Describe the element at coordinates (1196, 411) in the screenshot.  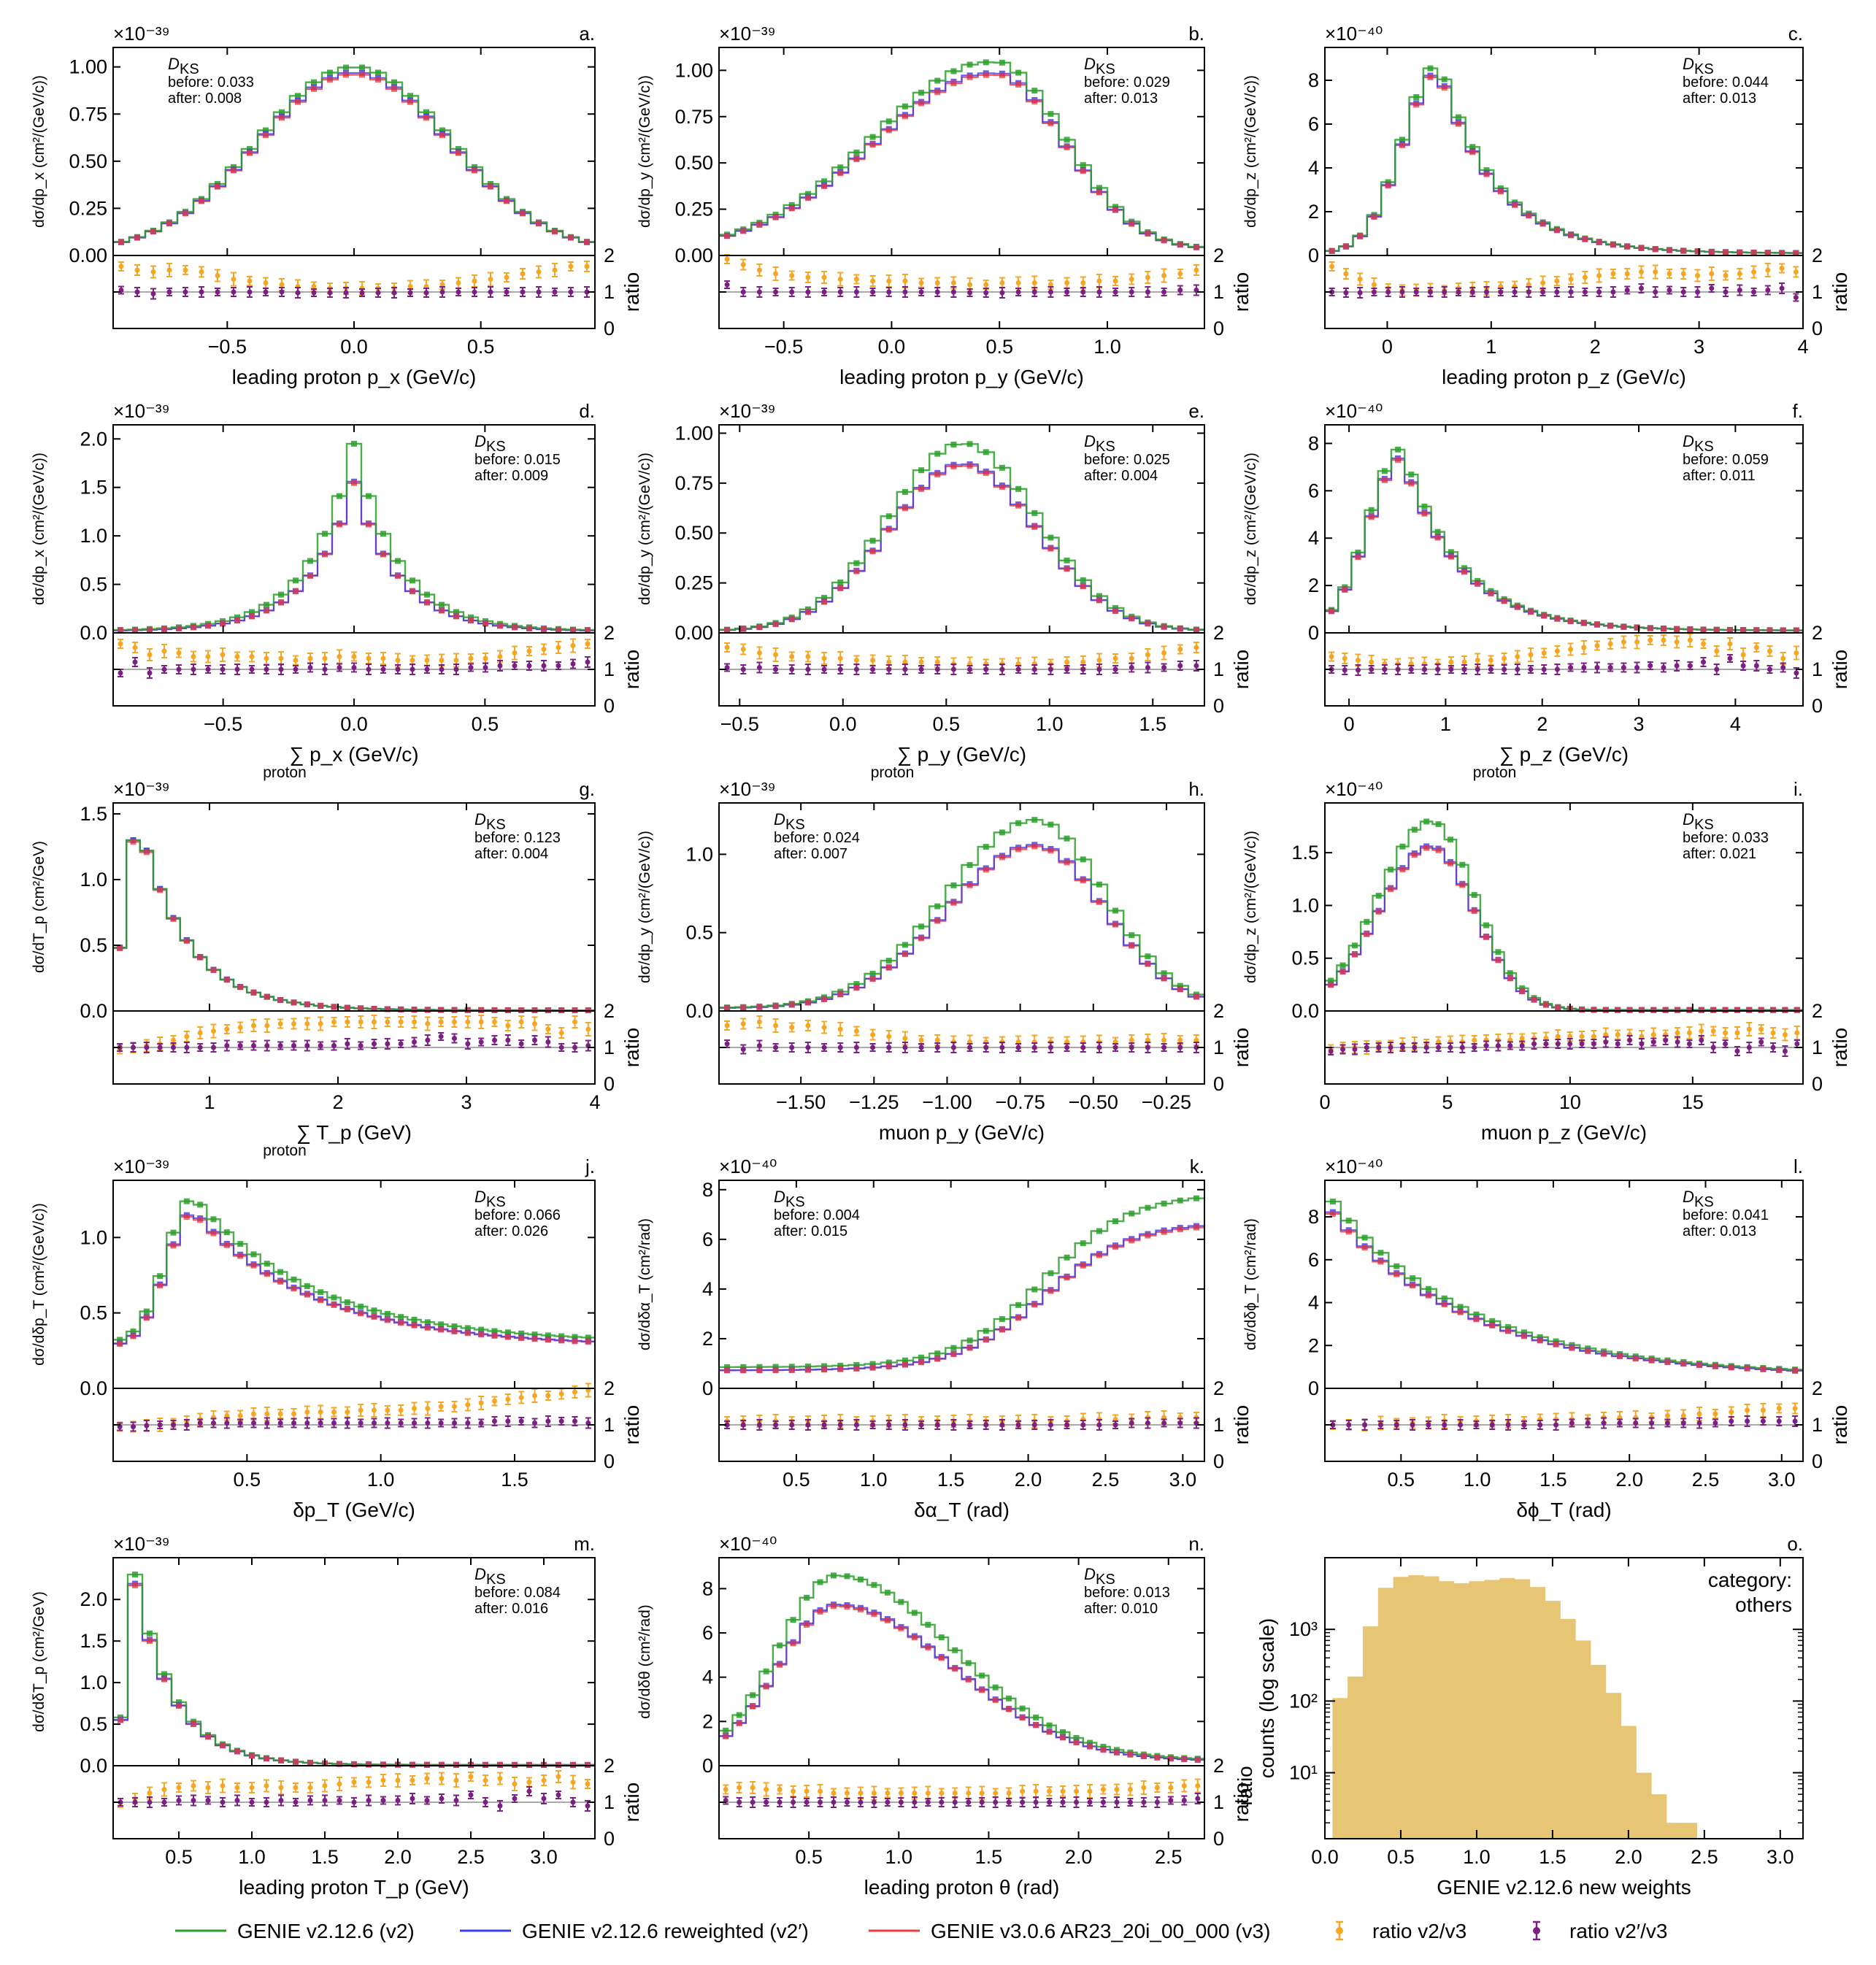
I see `panel-letter: e.` at that location.